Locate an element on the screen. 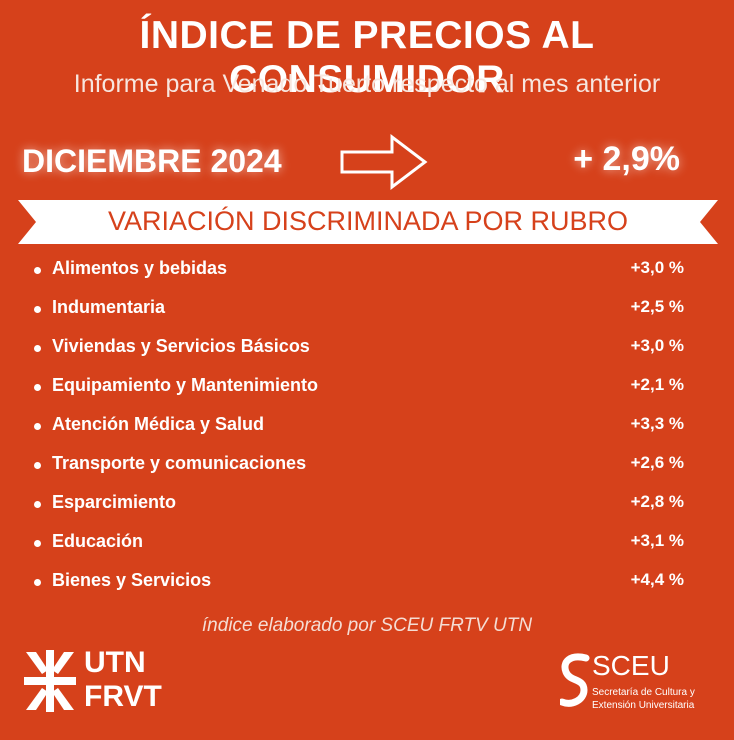 The height and width of the screenshot is (740, 734). right-arrow-icon is located at coordinates (384, 162).